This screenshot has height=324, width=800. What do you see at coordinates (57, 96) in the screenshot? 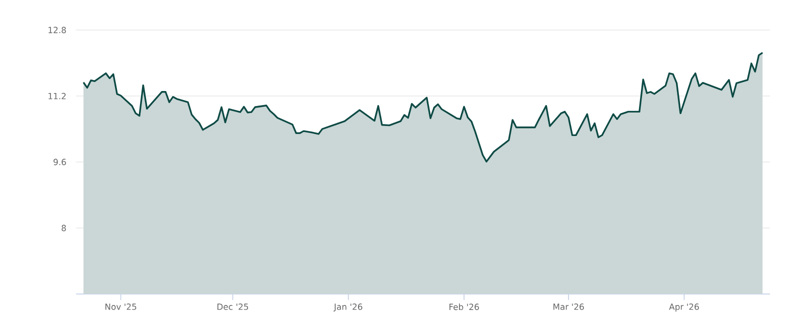
I see `y-tick-label: 11.2` at bounding box center [57, 96].